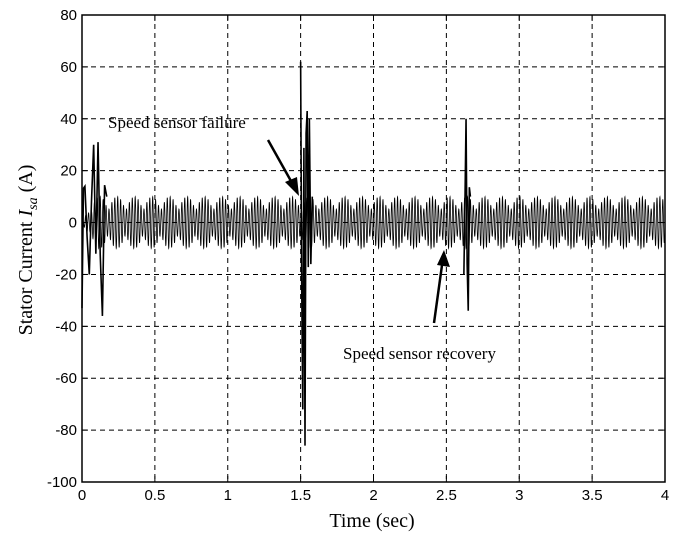 This screenshot has width=684, height=535. I want to click on y-tick-label: 0, so click(73, 223).